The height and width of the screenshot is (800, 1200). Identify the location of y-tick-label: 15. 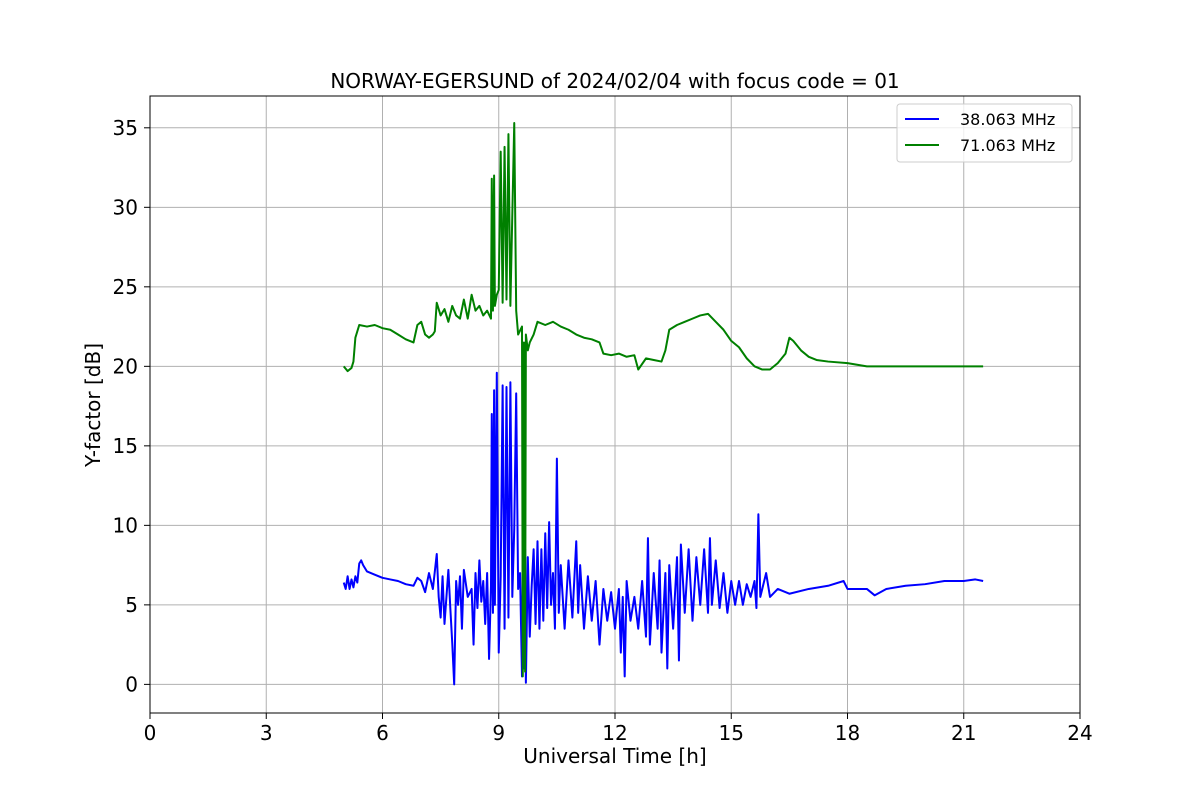
(125, 446).